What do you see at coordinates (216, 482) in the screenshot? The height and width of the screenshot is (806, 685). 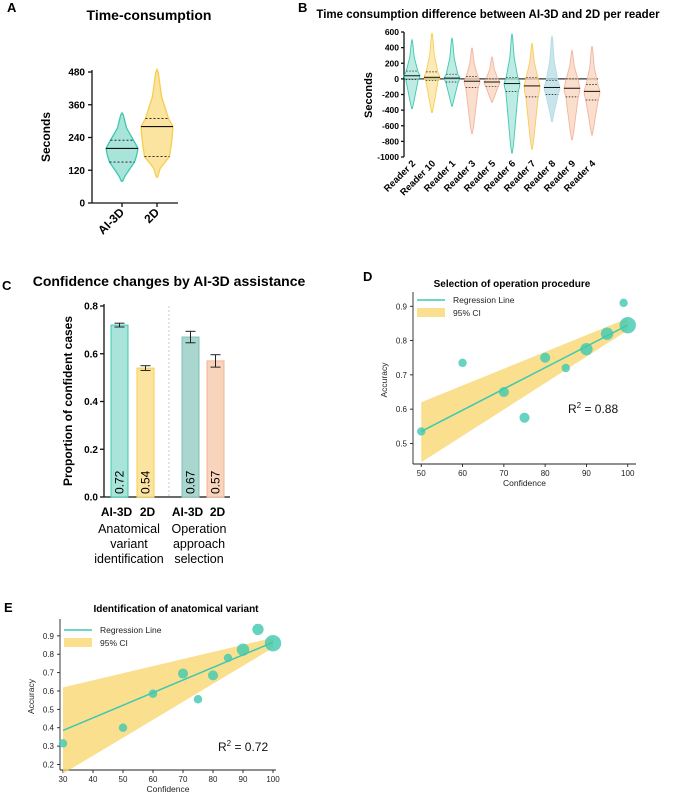 I see `bar-value-label-c: 0.57` at bounding box center [216, 482].